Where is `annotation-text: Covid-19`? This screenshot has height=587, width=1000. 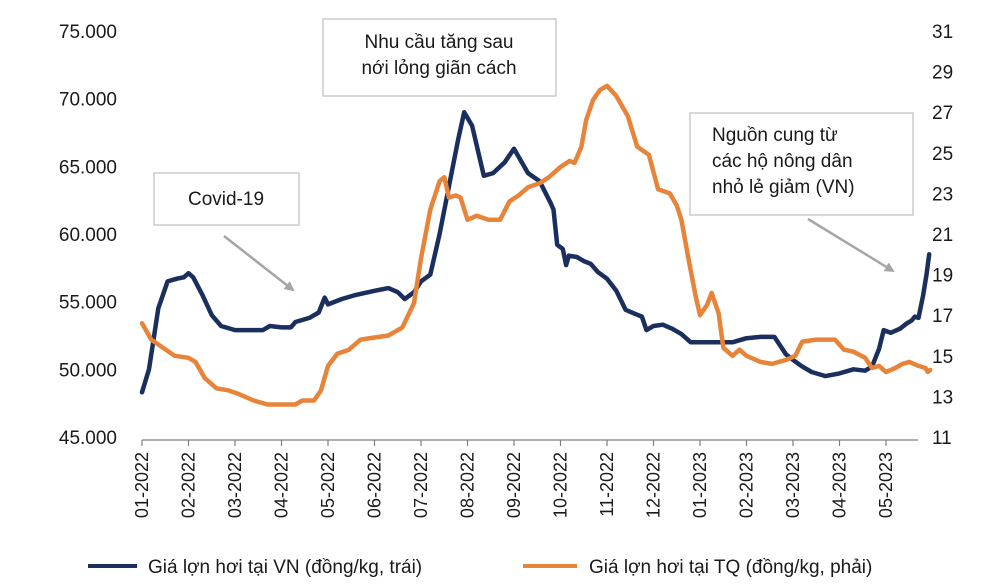 annotation-text: Covid-19 is located at coordinates (226, 199).